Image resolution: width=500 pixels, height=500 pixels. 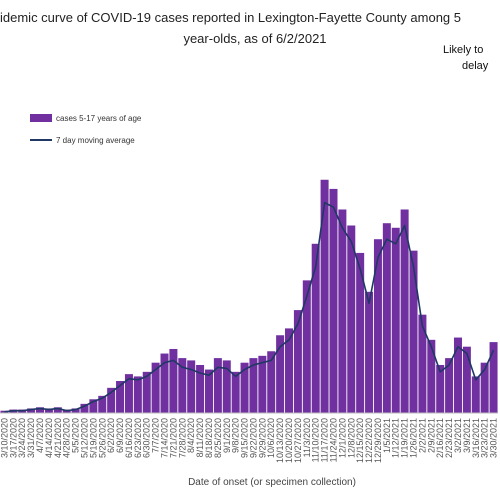 What do you see at coordinates (422, 435) in the screenshot?
I see `x-tick-label: 2/2/2021` at bounding box center [422, 435].